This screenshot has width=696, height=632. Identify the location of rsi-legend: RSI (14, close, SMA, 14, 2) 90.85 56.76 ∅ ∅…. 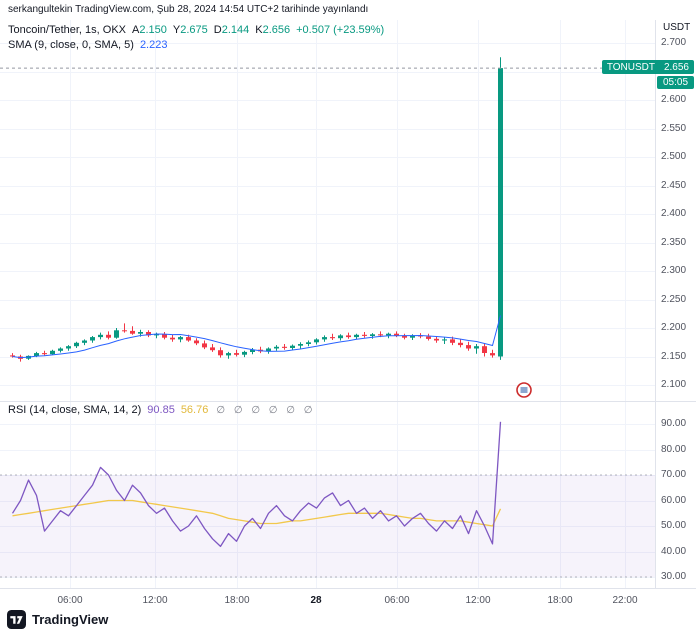
(162, 410).